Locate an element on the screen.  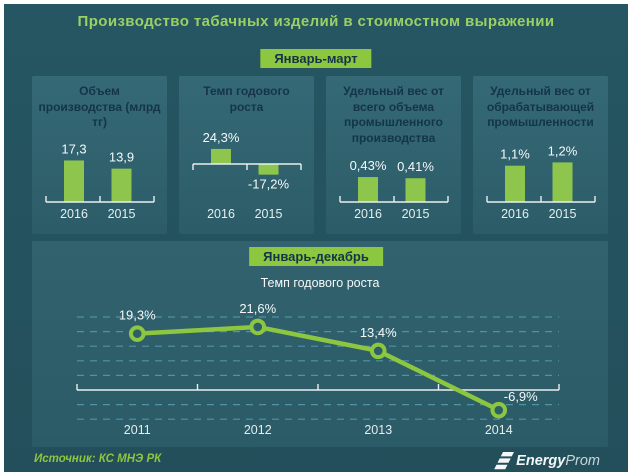
svg-text: 1,2% is located at coordinates (563, 150).